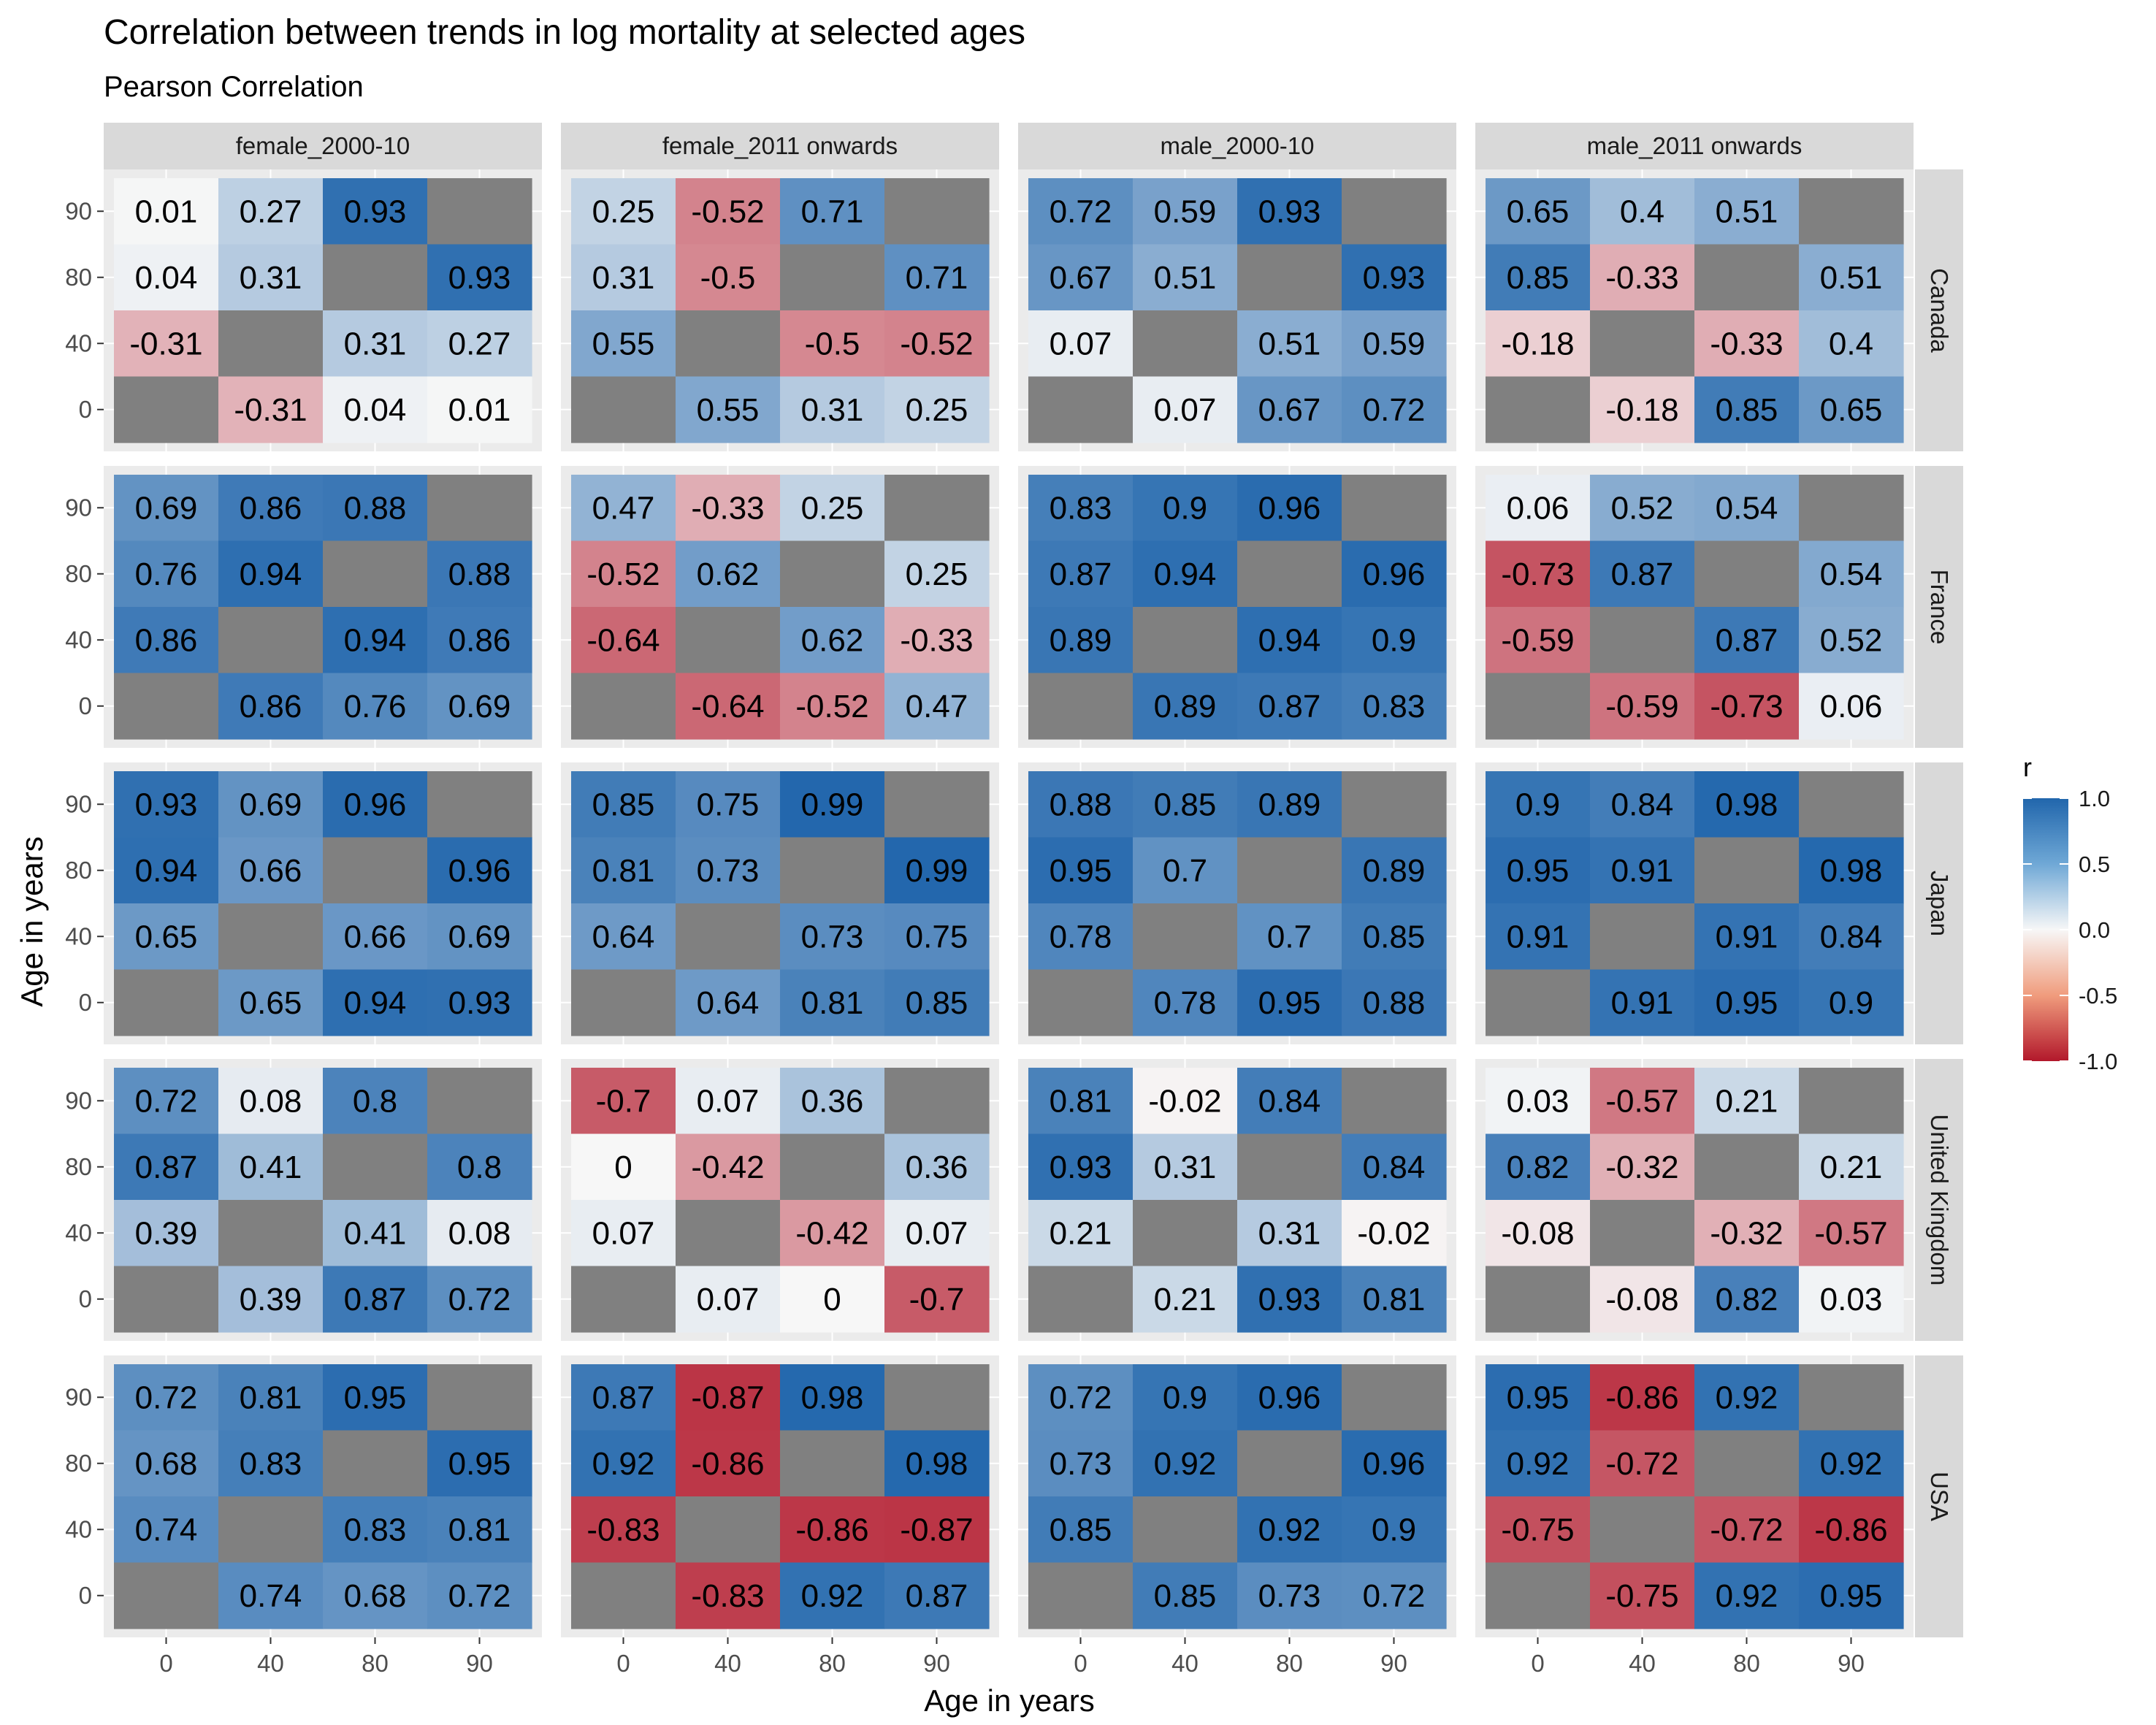 The image size is (2156, 1725). What do you see at coordinates (1081, 344) in the screenshot?
I see `cell-value-label: 0.07` at bounding box center [1081, 344].